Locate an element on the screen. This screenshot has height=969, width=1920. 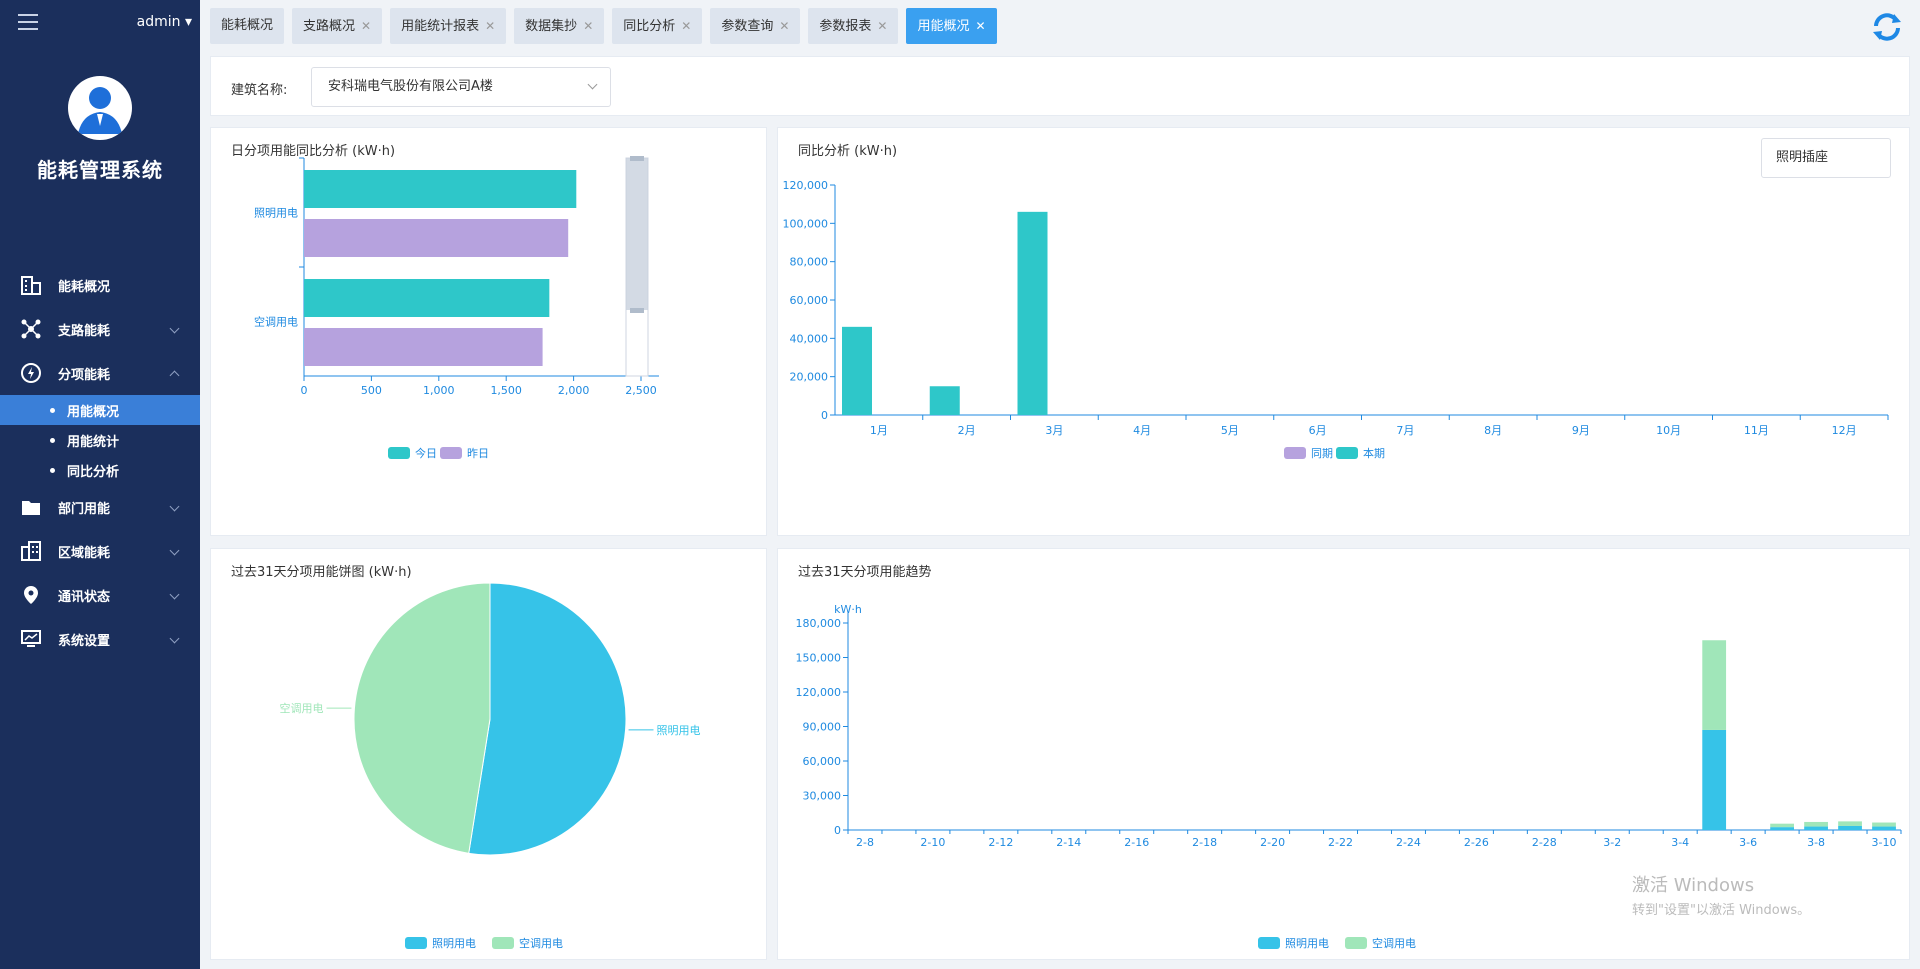
x-tick-label: 1,500 is located at coordinates (506, 390).